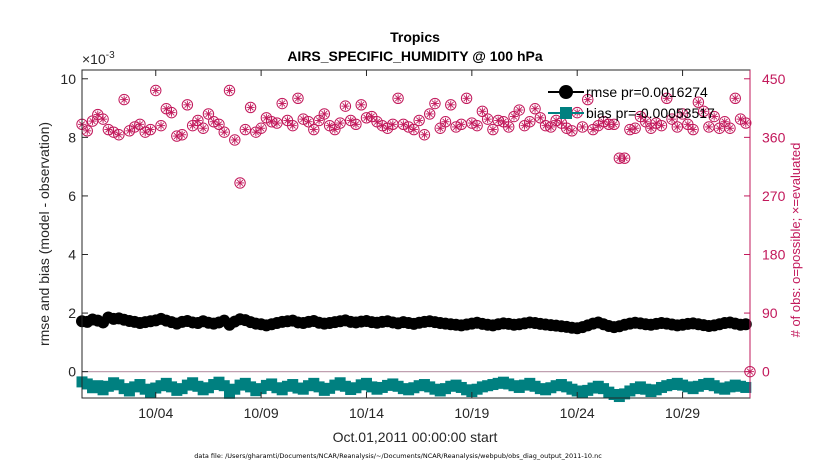 The height and width of the screenshot is (470, 830). I want to click on legend-rmse-label: rmse pr=0.0016274, so click(647, 92).